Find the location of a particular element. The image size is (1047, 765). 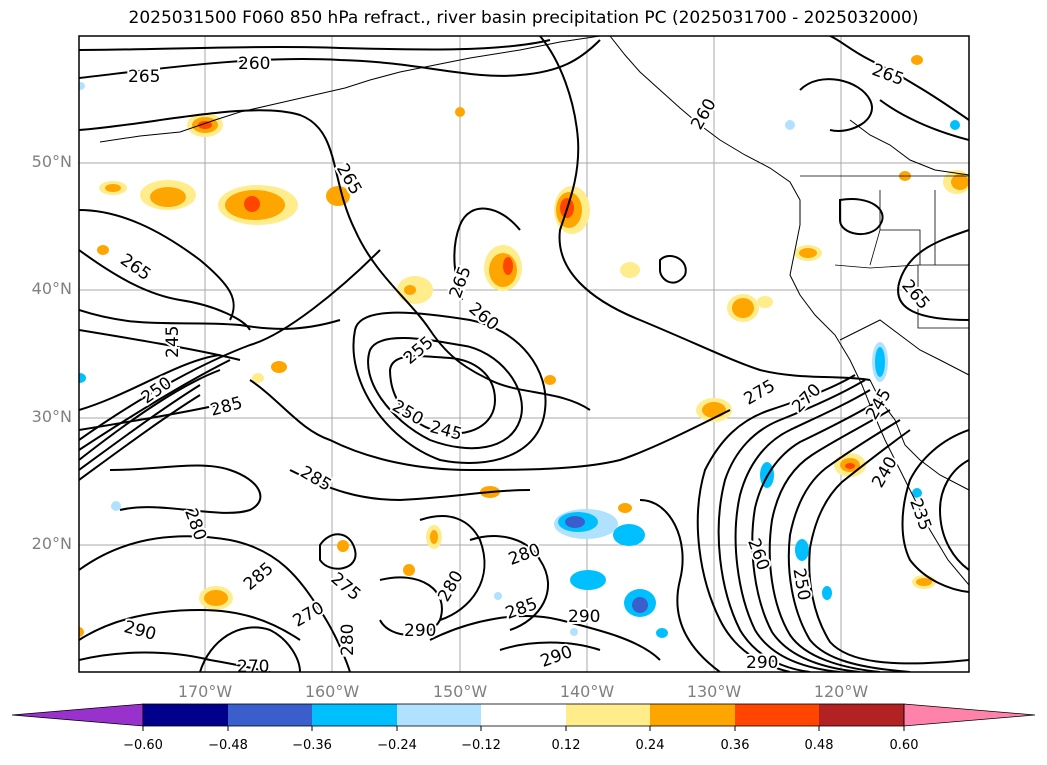

lat-label-40n: 40°N is located at coordinates (51, 288).